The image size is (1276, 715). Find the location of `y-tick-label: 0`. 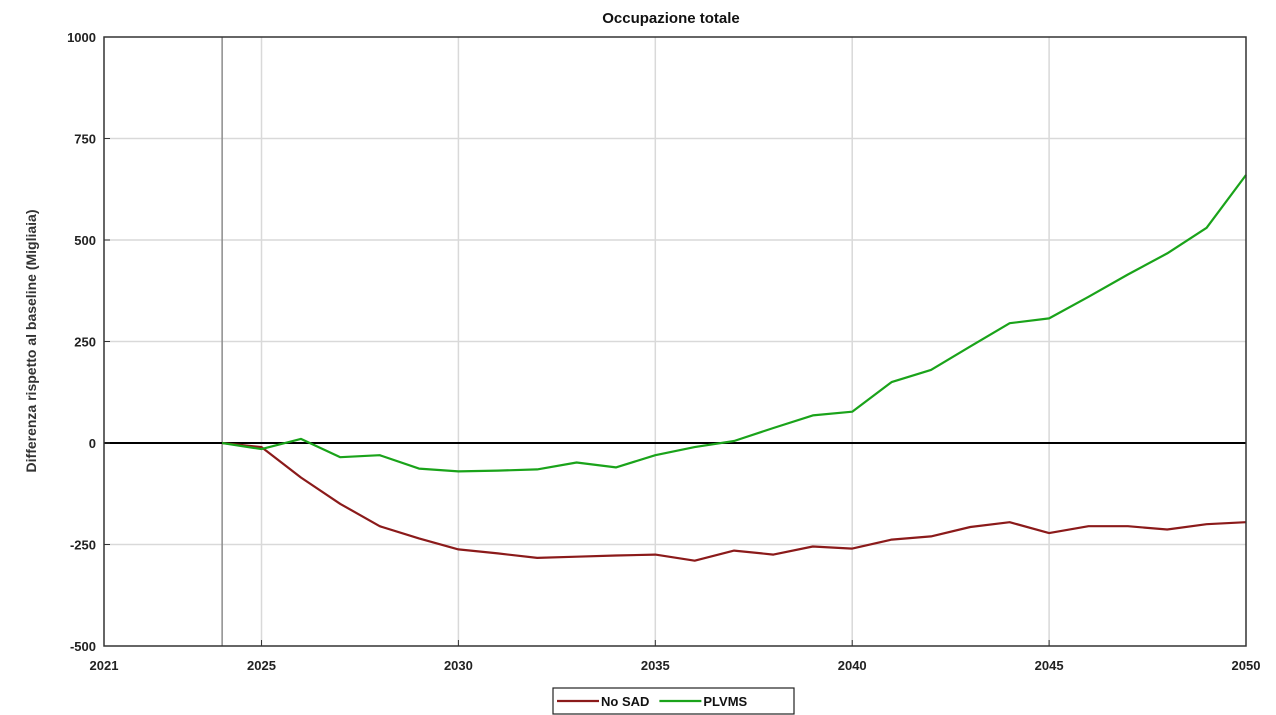

y-tick-label: 0 is located at coordinates (92, 443).